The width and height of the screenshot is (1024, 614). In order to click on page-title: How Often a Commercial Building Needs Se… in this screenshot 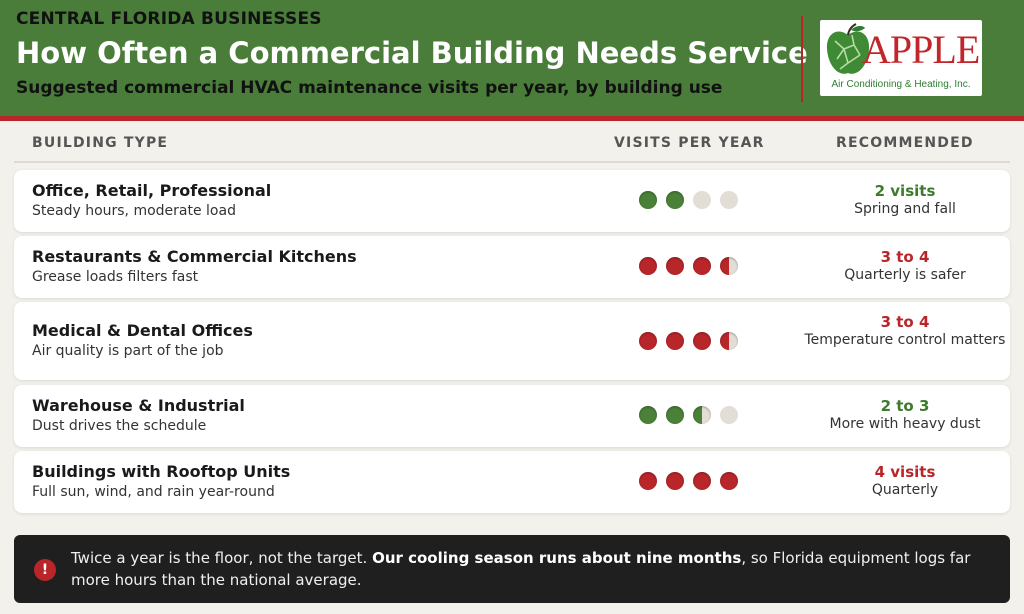, I will do `click(412, 53)`.